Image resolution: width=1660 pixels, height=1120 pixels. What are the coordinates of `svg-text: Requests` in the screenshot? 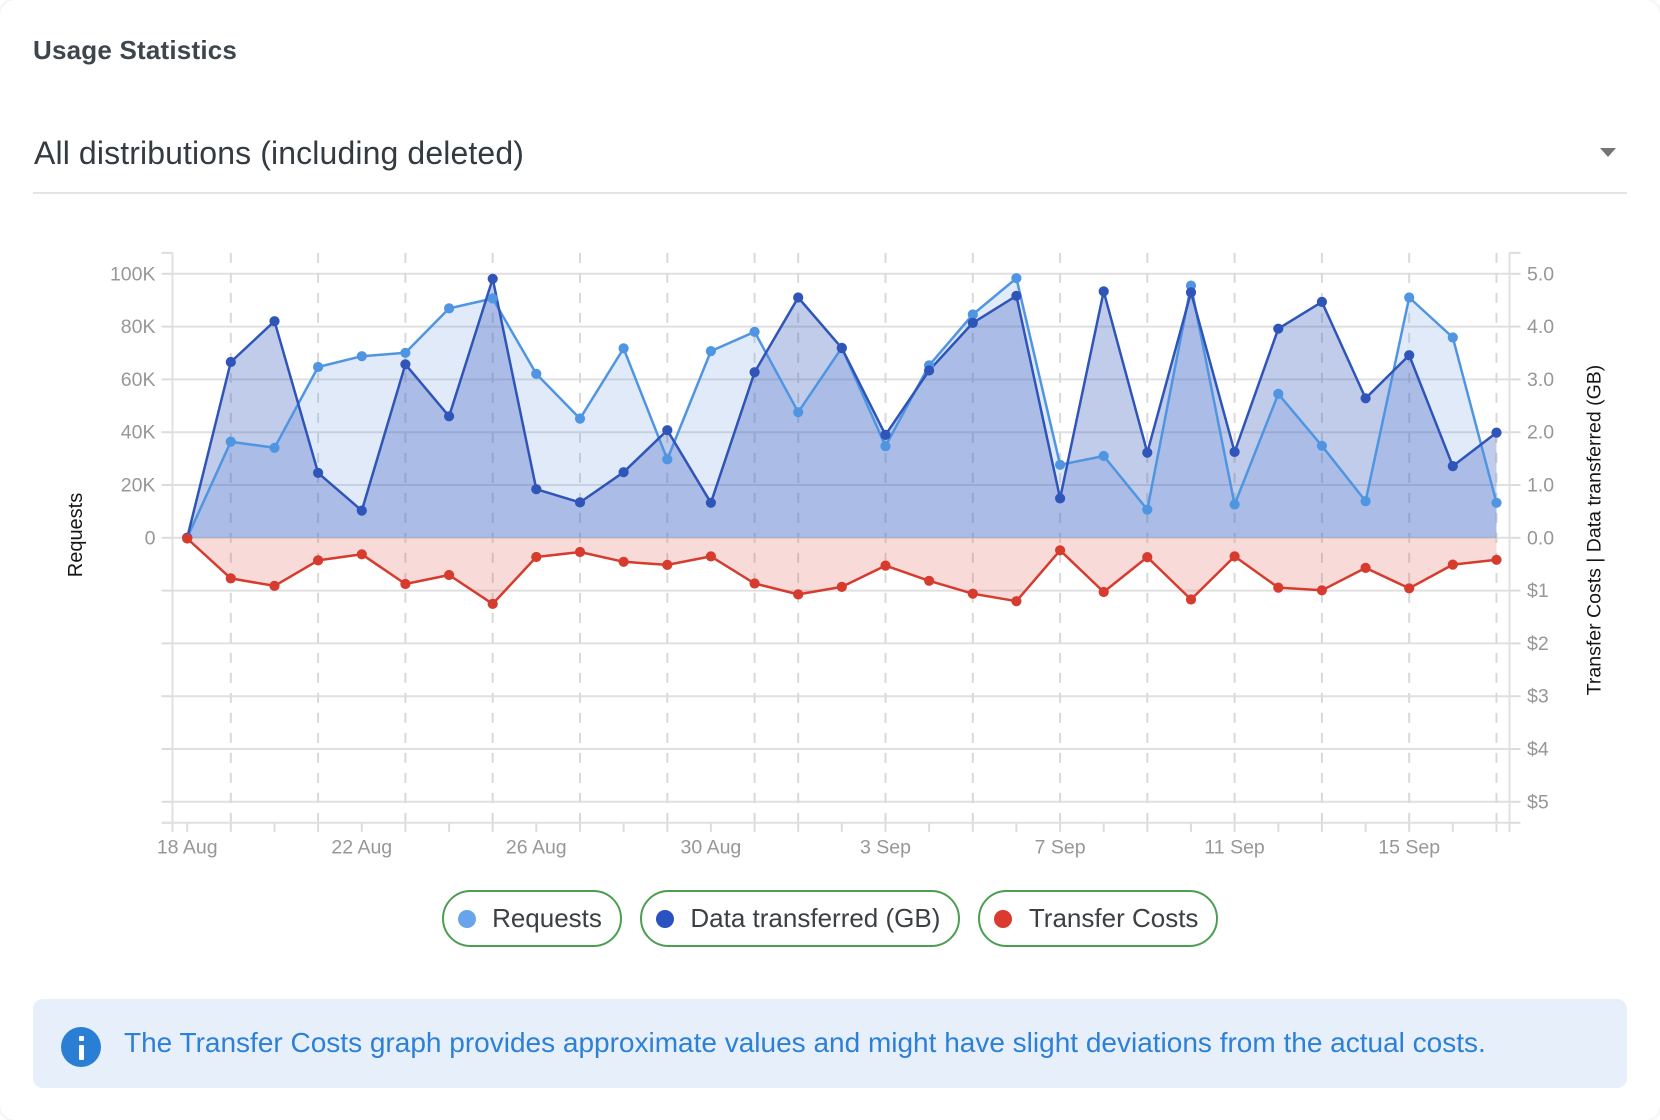 It's located at (76, 535).